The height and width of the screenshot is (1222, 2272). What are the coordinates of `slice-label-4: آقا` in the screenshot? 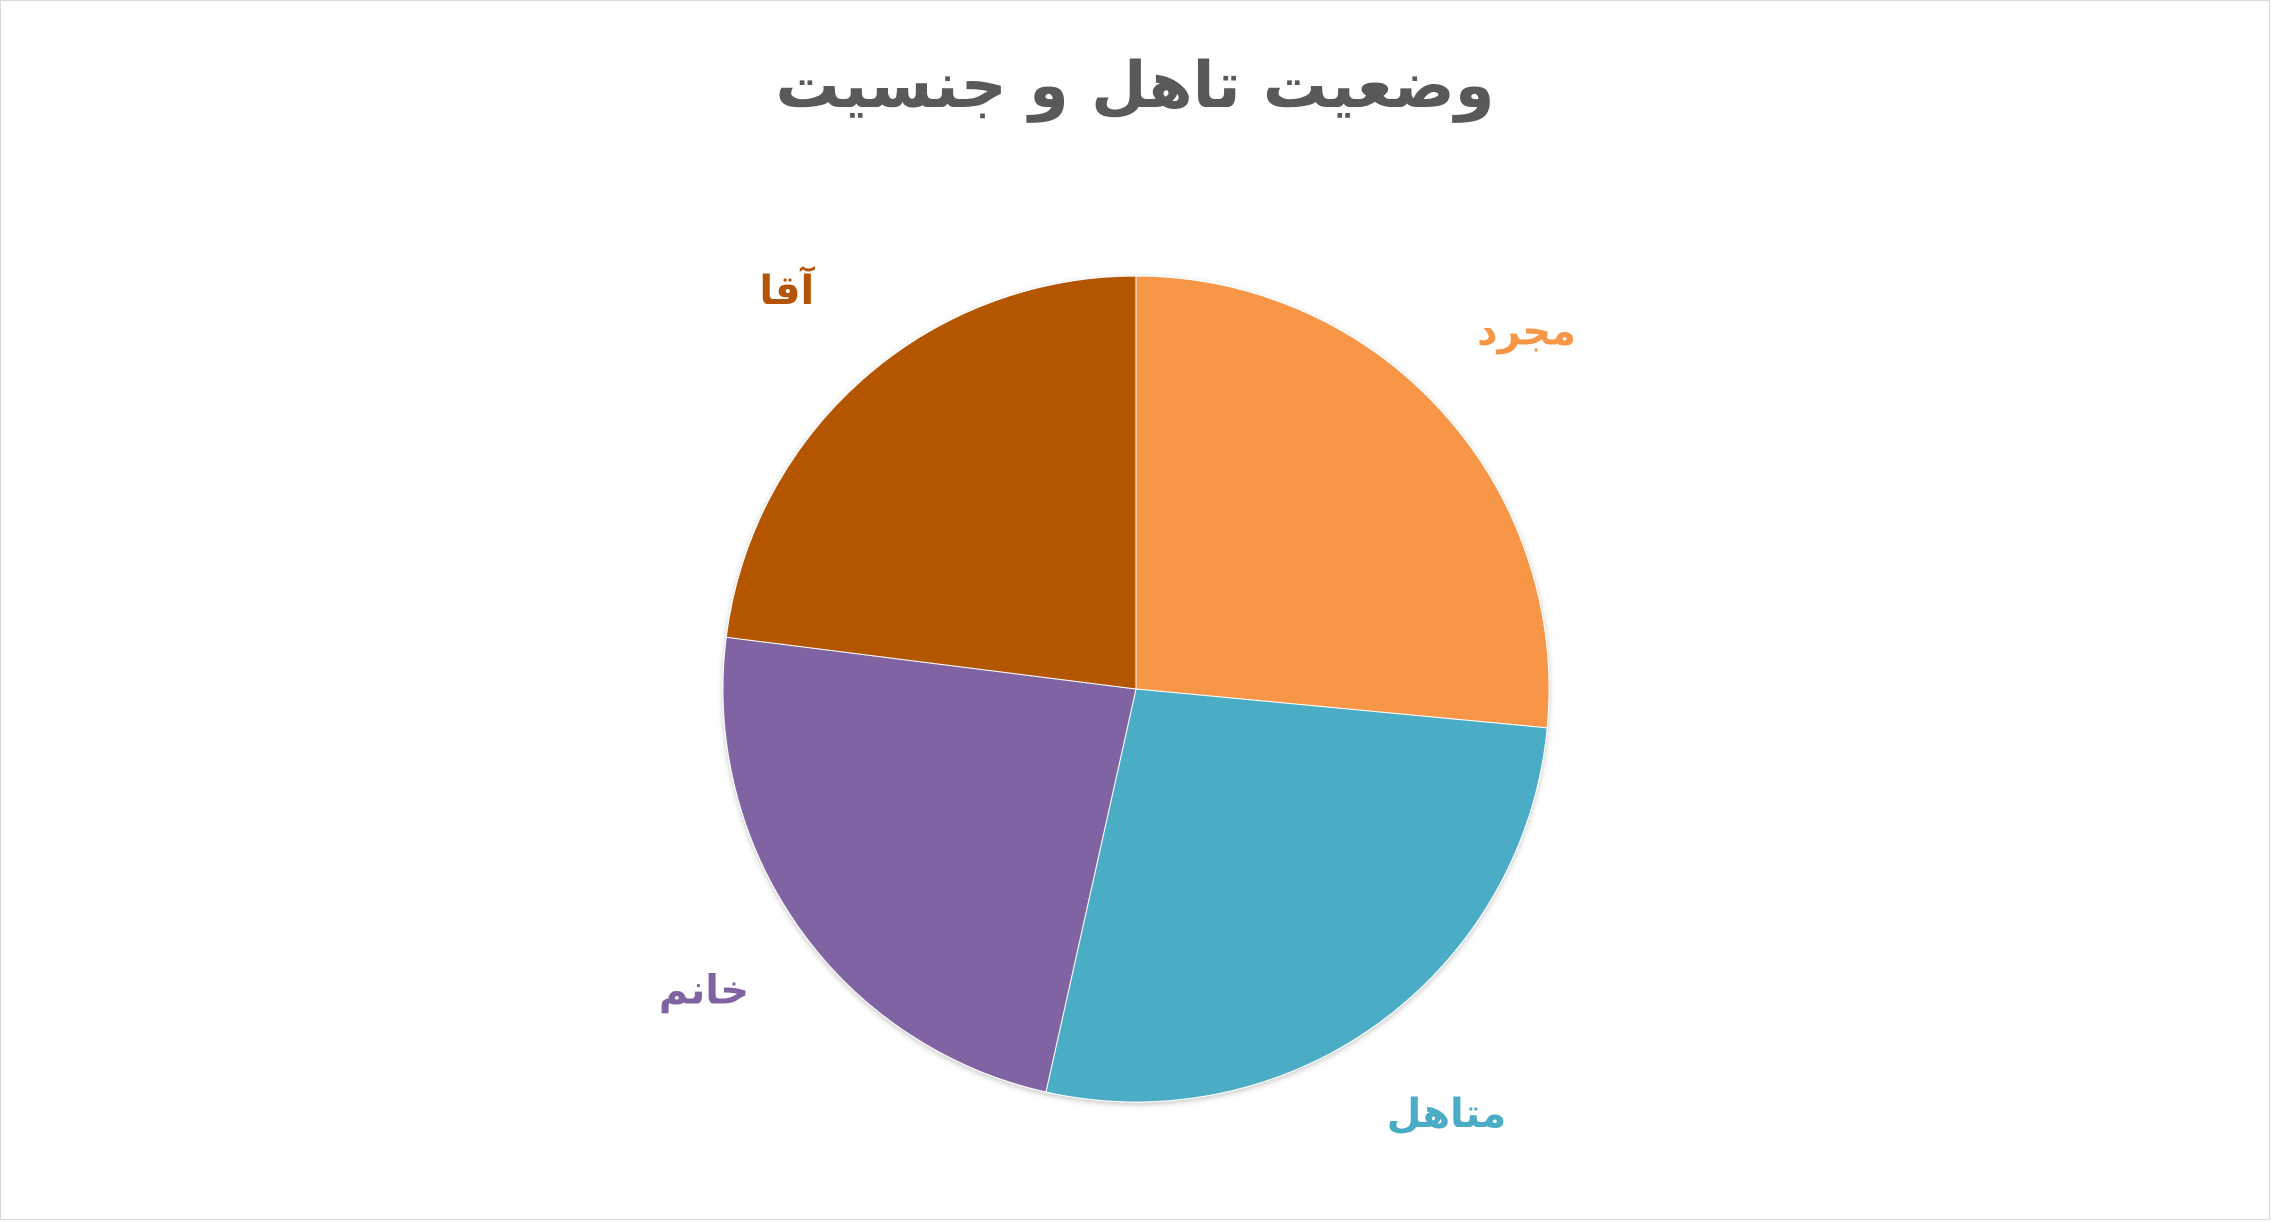 It's located at (787, 289).